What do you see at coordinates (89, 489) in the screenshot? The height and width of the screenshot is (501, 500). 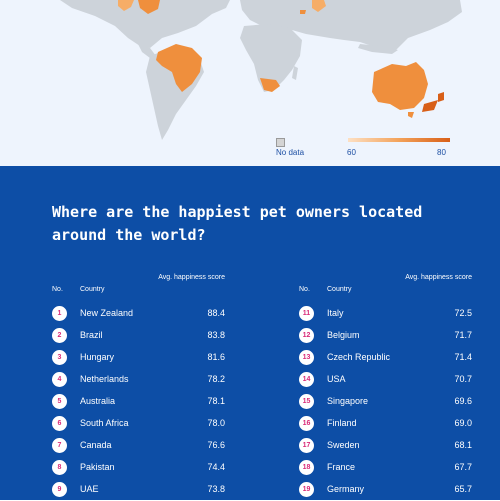 I see `country-name: UAE` at bounding box center [89, 489].